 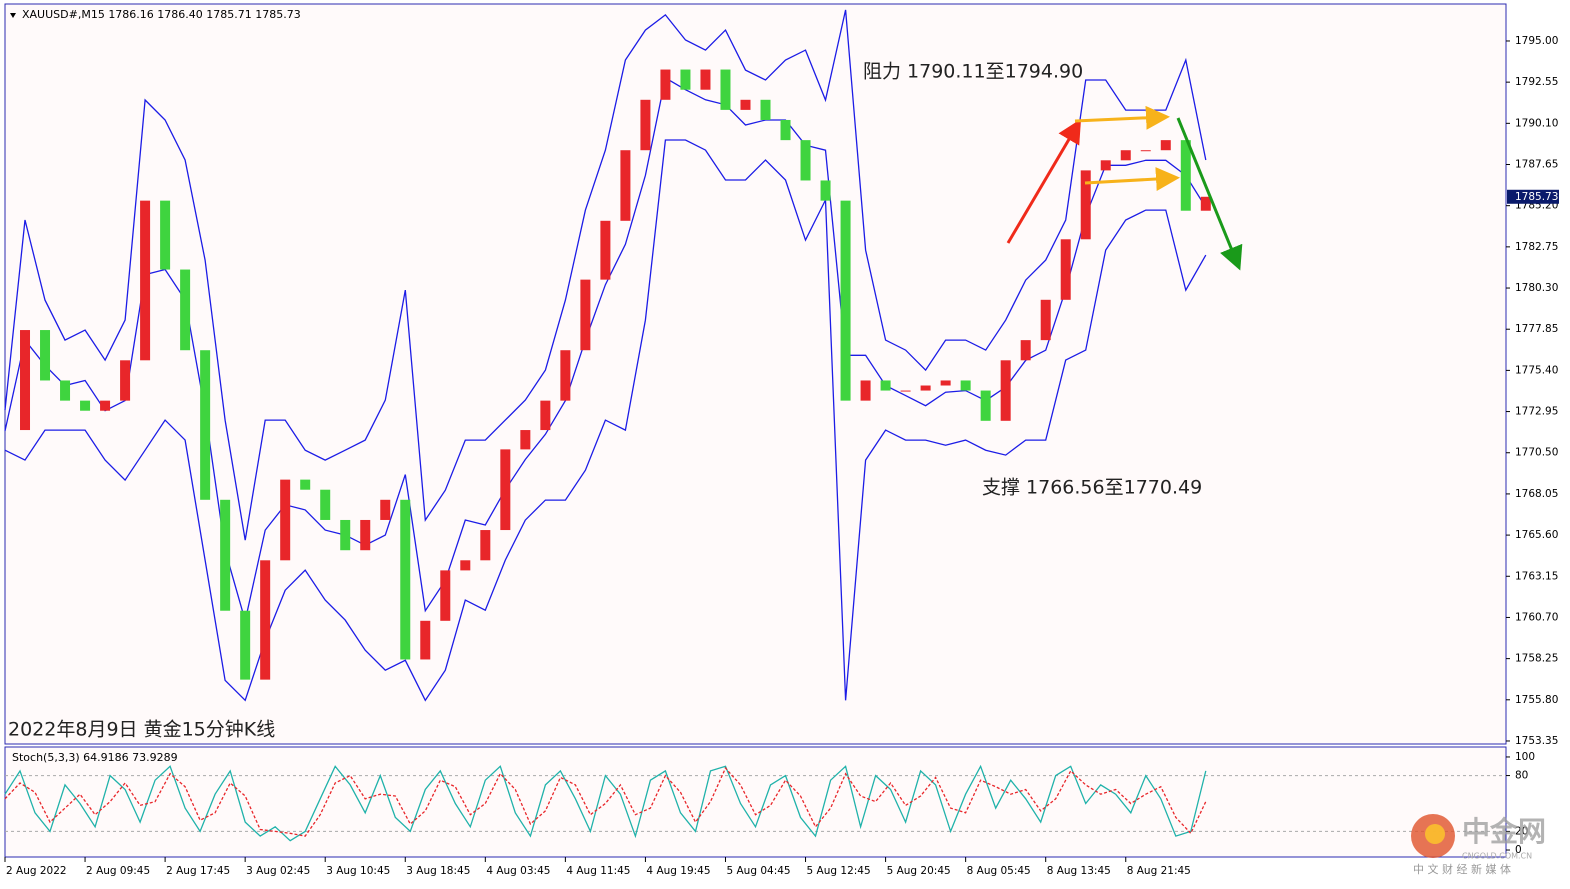 I want to click on x-tick-label: 3 Aug 10:45, so click(x=358, y=871).